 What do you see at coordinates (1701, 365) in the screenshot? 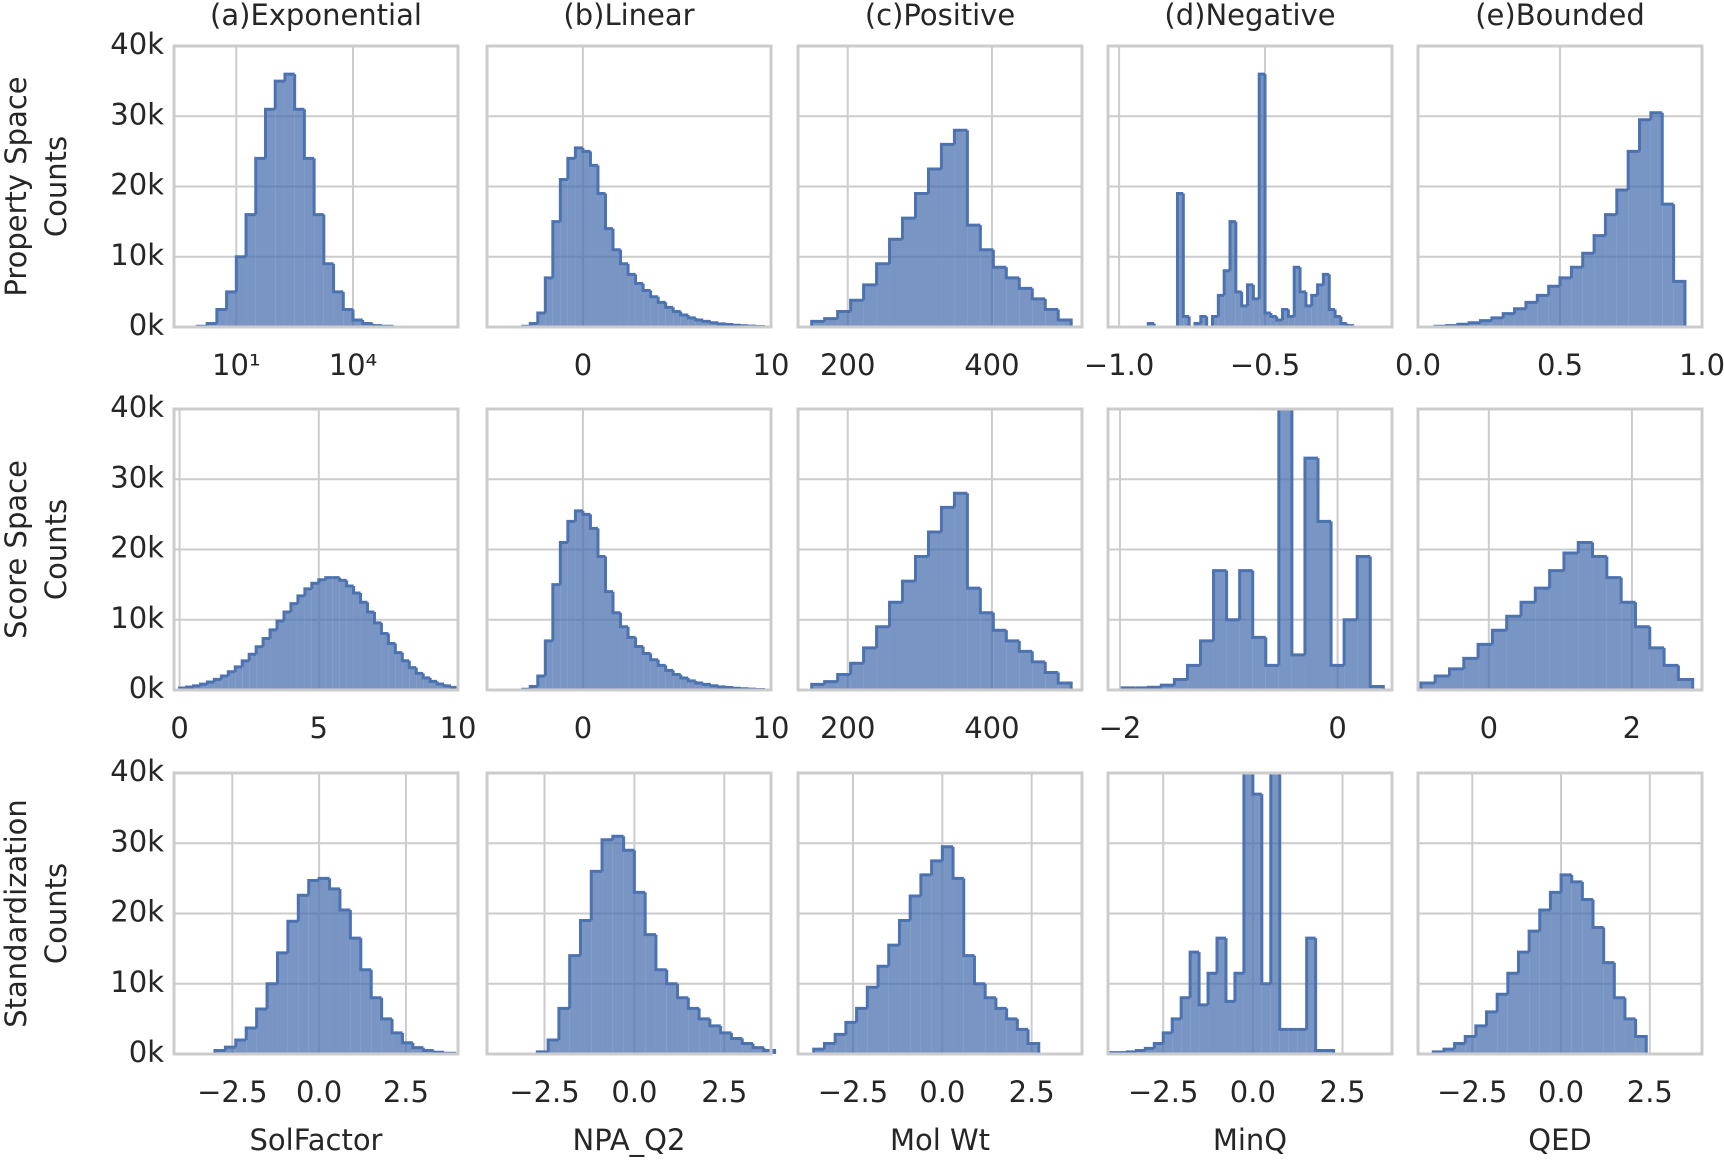
I see `x-tick-label: 1.0` at bounding box center [1701, 365].